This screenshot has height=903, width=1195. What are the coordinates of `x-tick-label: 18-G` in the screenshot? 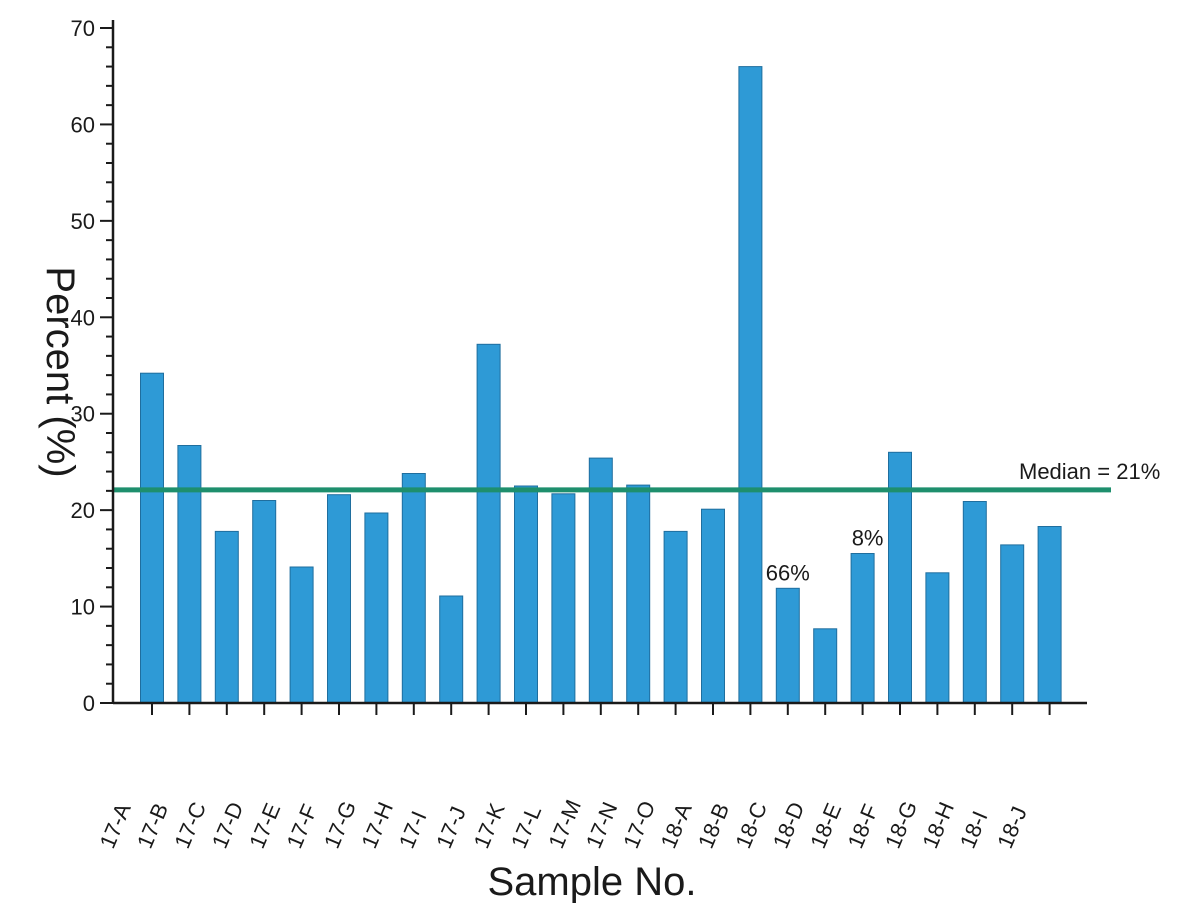 It's located at (901, 824).